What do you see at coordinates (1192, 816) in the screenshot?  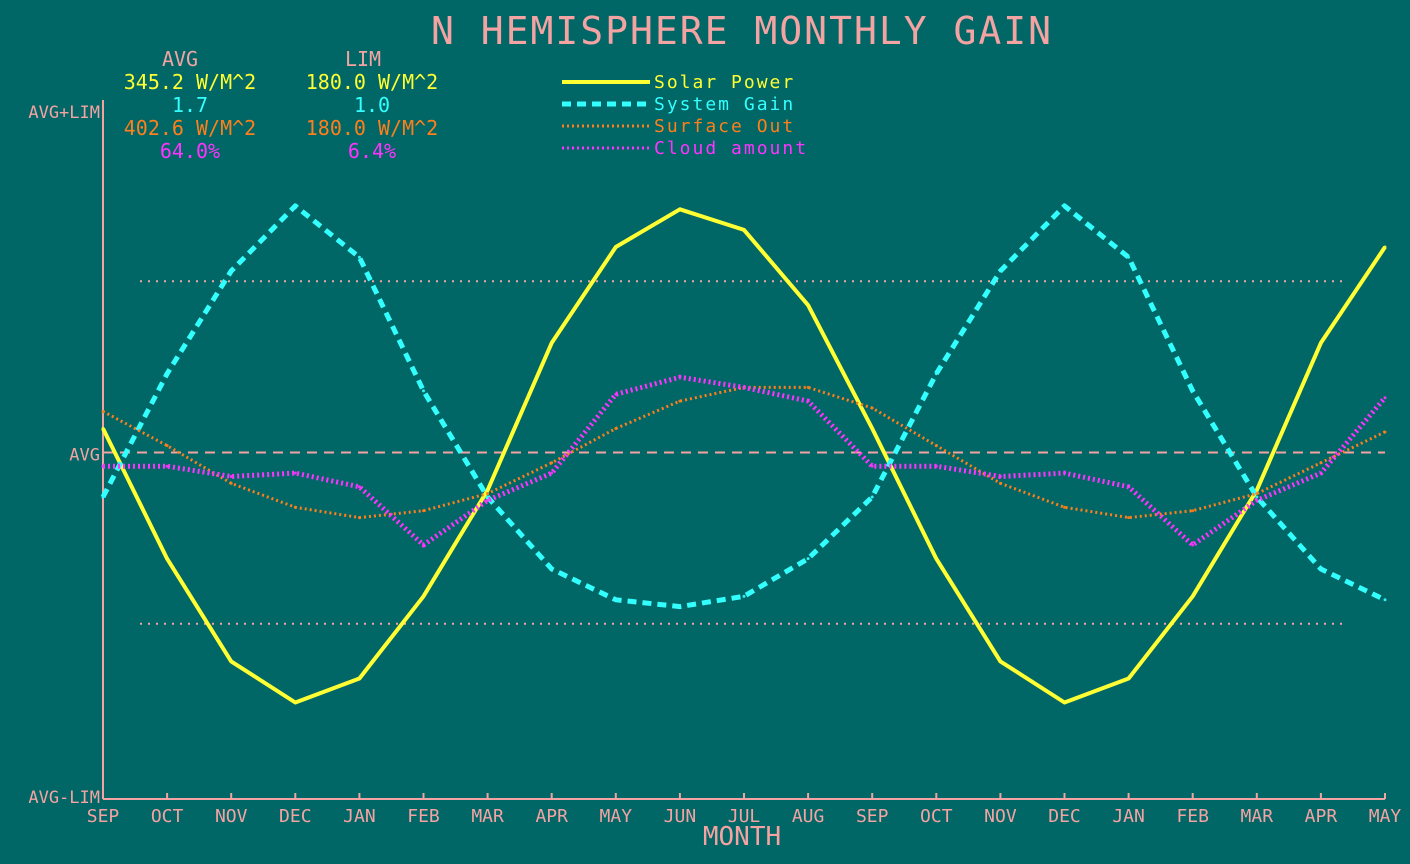 I see `x-tick-label-17: FEB` at bounding box center [1192, 816].